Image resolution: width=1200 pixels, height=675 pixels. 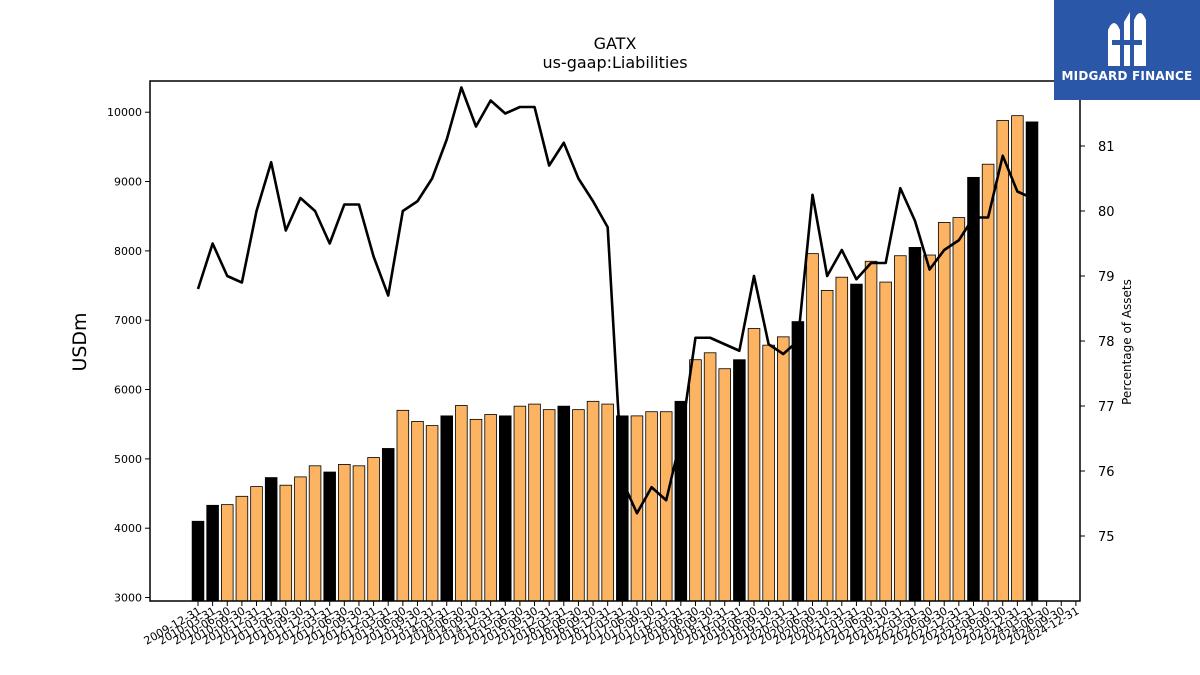 What do you see at coordinates (128, 459) in the screenshot?
I see `y-tick-label: 5000` at bounding box center [128, 459].